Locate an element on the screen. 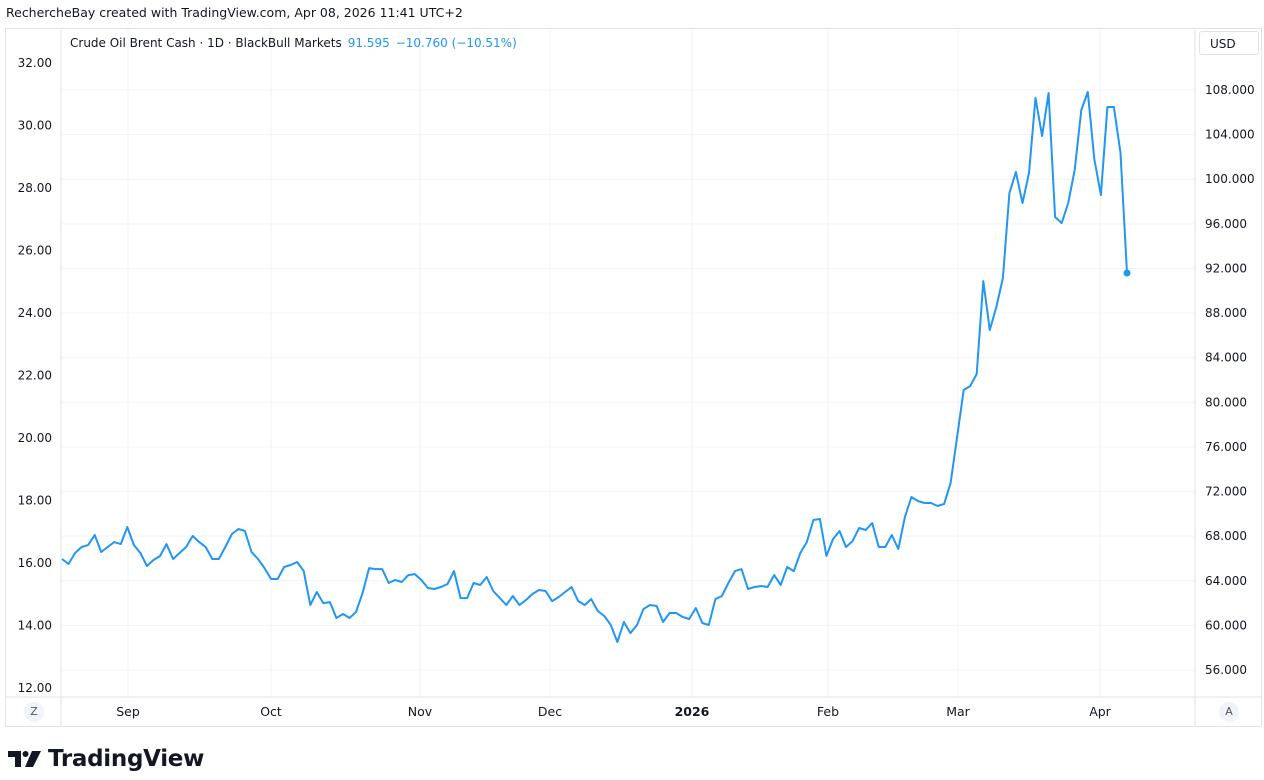 The height and width of the screenshot is (780, 1264). right-axis-tick-label: 60.000 is located at coordinates (1226, 625).